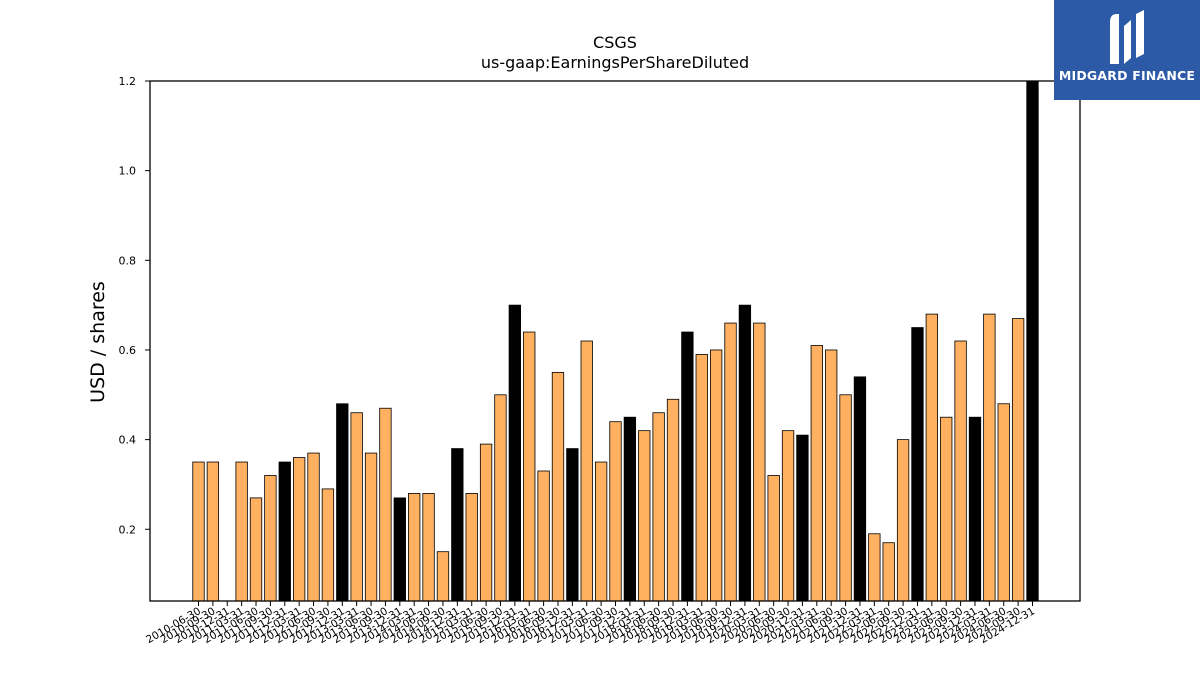  I want to click on y-tick-label: 0.6, so click(128, 350).